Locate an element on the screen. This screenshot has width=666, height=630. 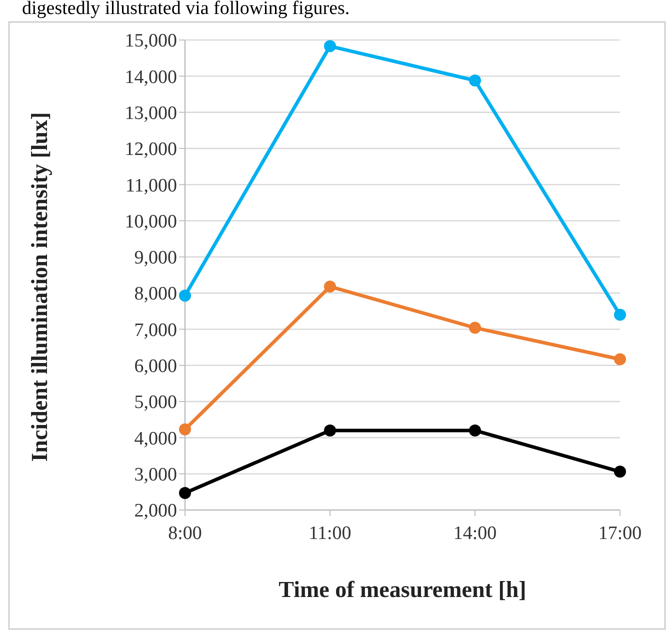
y-axis-title: Incident illumination intensity [lux] is located at coordinates (39, 287).